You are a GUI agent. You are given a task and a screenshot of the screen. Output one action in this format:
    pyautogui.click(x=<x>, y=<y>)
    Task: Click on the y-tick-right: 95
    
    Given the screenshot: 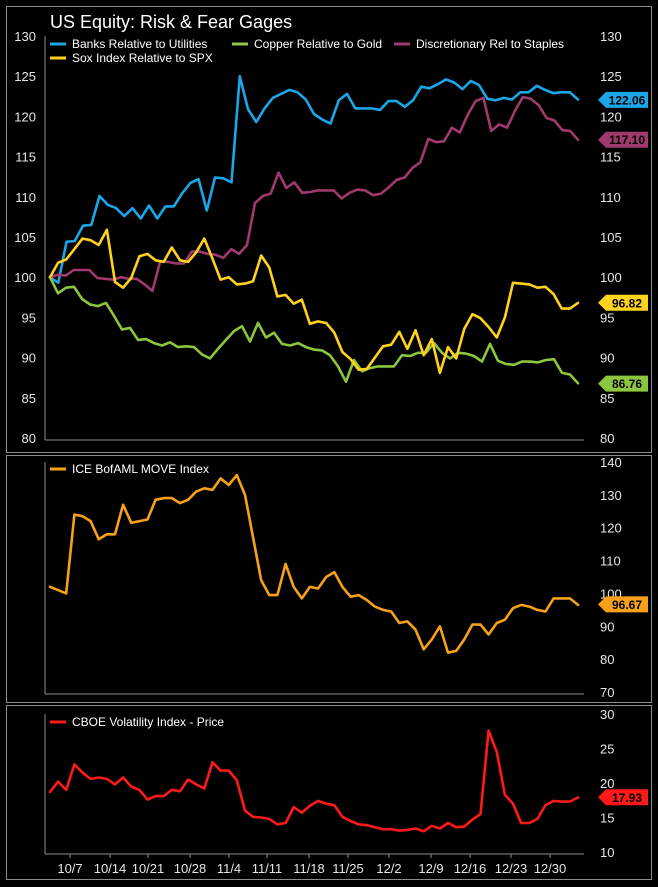 What is the action you would take?
    pyautogui.click(x=607, y=317)
    